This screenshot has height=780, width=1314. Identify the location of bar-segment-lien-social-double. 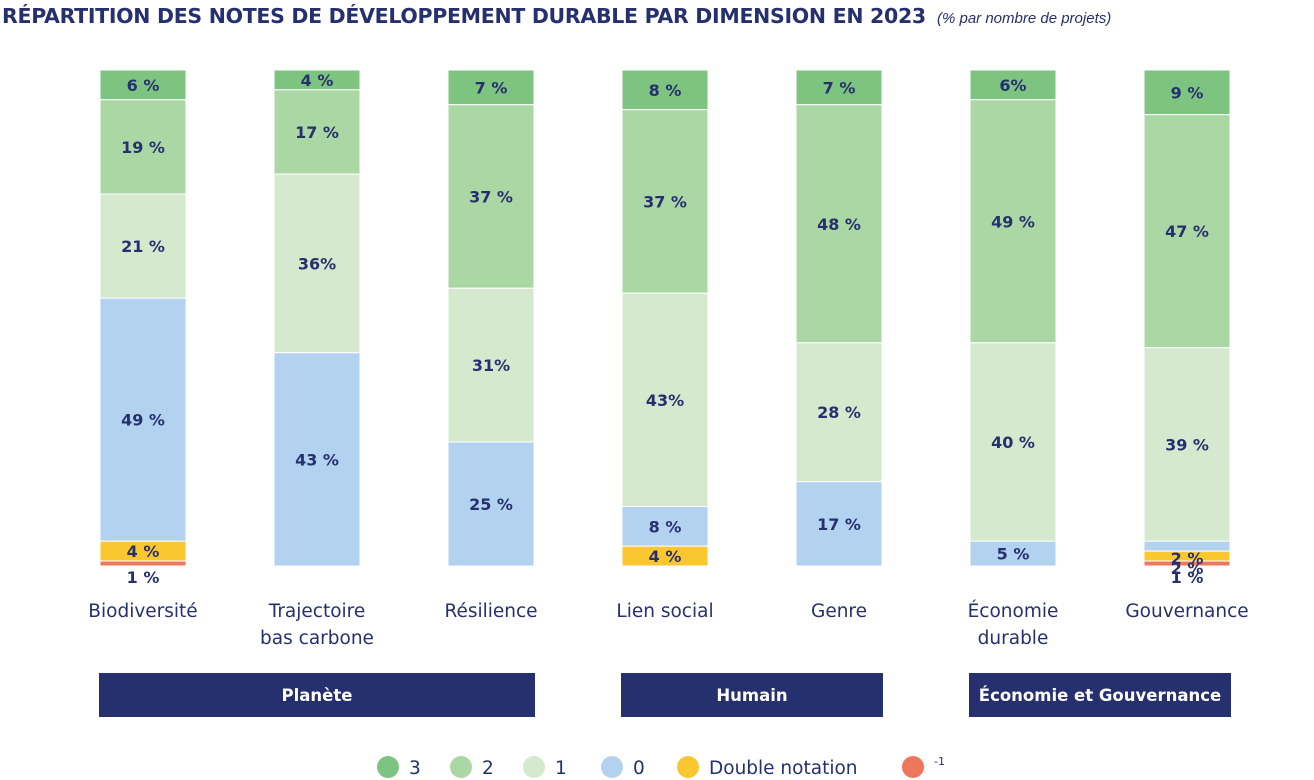
(665, 556).